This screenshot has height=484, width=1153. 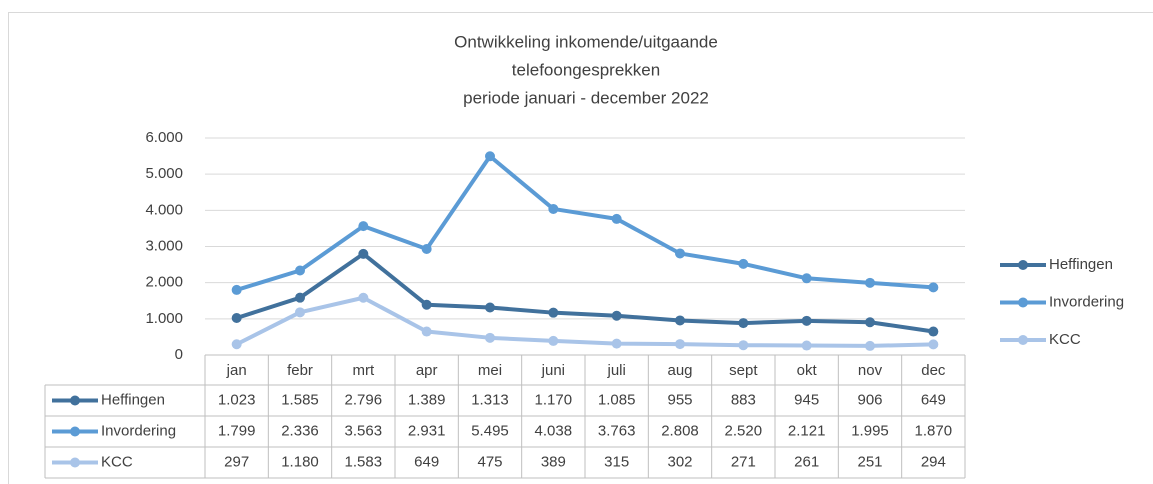 I want to click on table-cell: 261, so click(x=806, y=461).